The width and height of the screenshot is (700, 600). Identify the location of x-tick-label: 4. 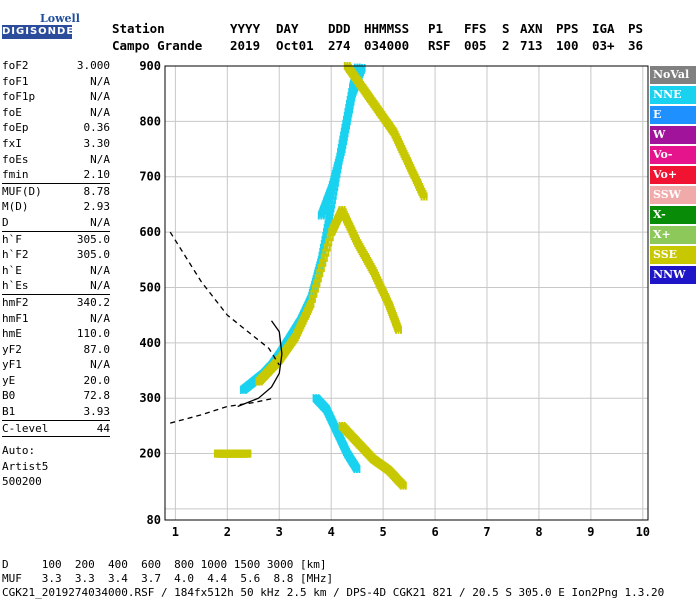
(331, 532).